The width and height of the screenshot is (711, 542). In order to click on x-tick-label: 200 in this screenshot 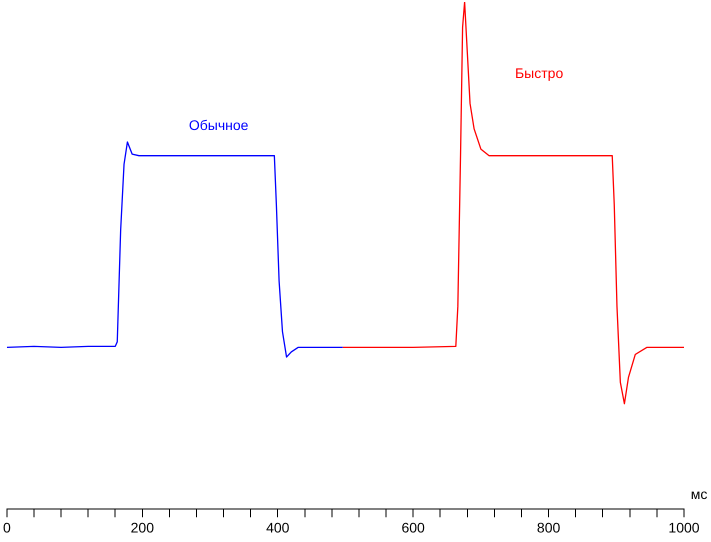, I will do `click(142, 527)`.